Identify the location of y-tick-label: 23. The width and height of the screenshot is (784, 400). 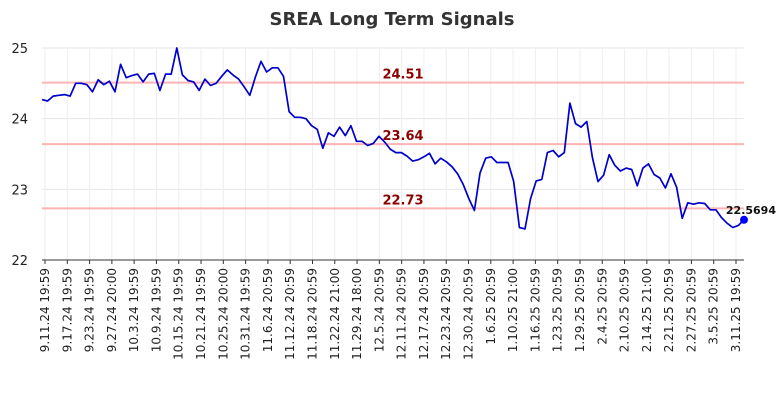
(19, 190).